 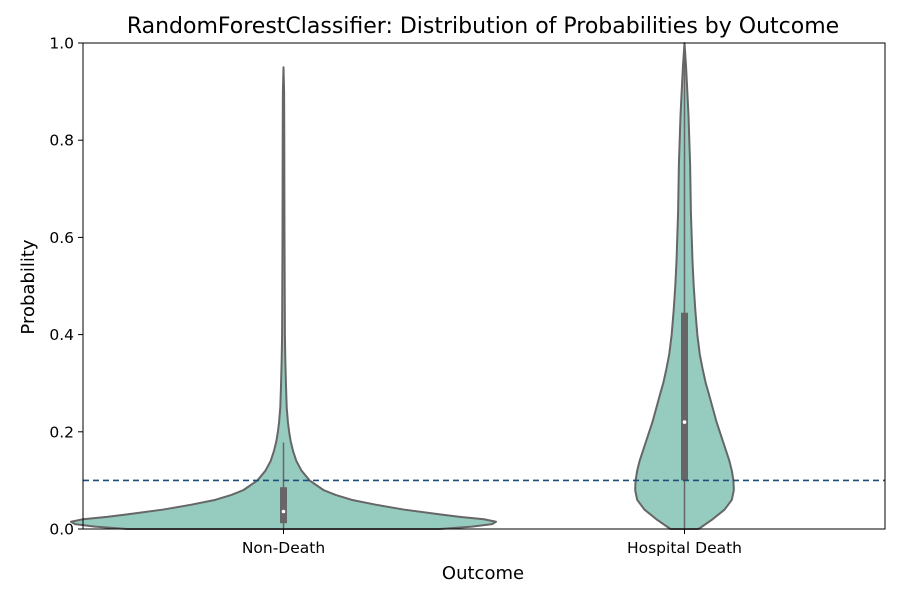 I want to click on y-axis-label: Probability, so click(x=28, y=286).